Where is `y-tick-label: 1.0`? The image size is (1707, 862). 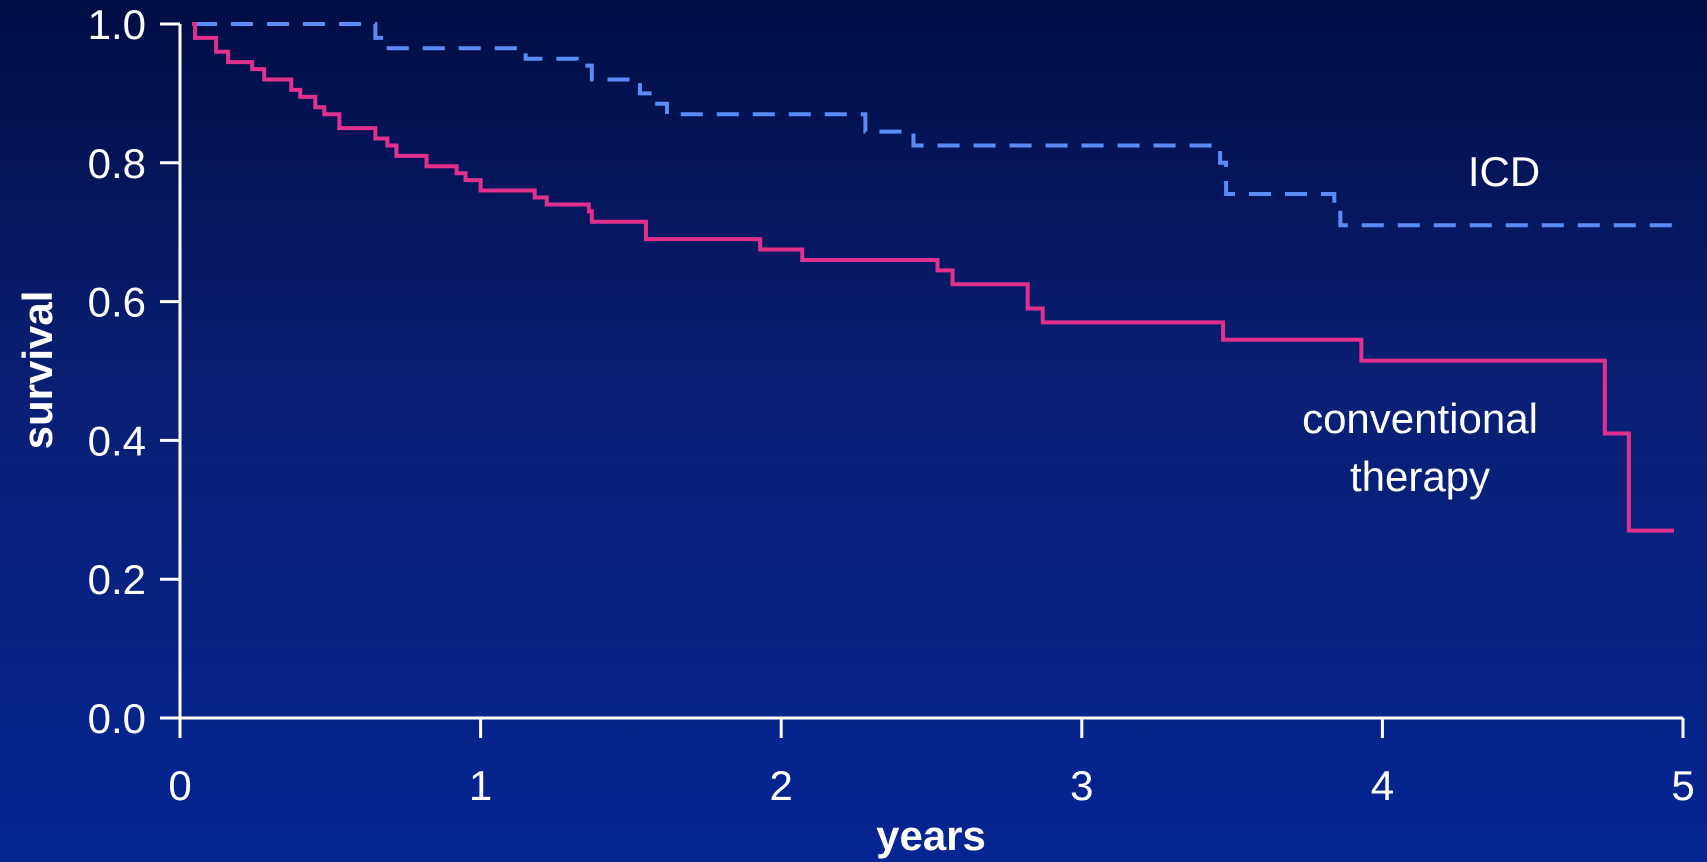
y-tick-label: 1.0 is located at coordinates (117, 24).